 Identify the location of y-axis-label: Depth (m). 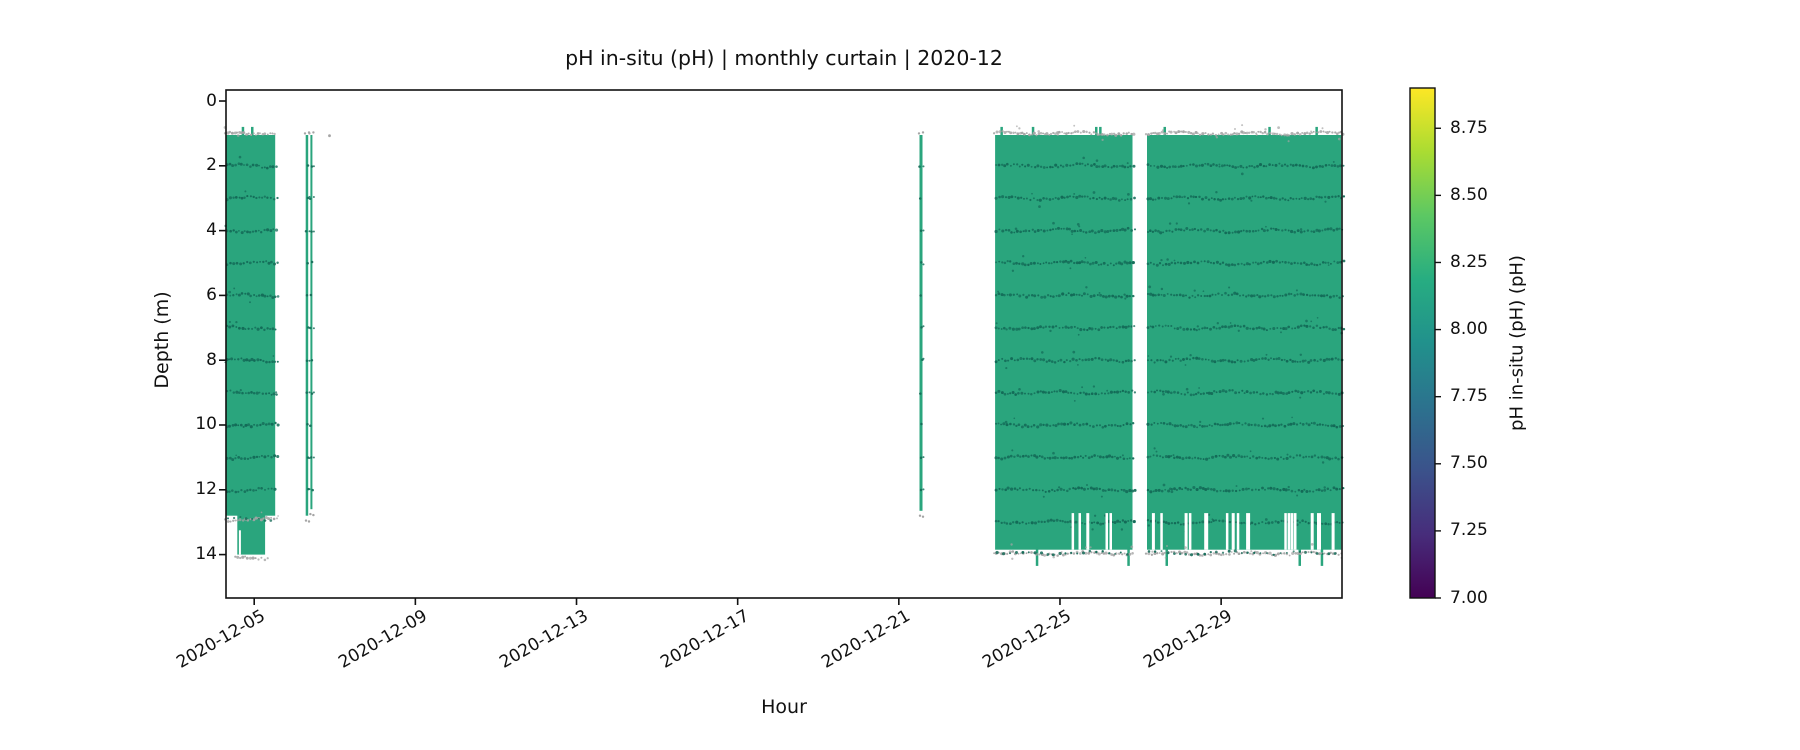
(162, 340).